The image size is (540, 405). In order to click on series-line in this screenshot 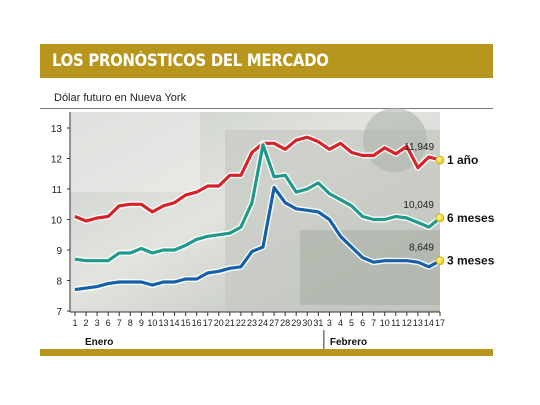, I will do `click(257, 179)`.